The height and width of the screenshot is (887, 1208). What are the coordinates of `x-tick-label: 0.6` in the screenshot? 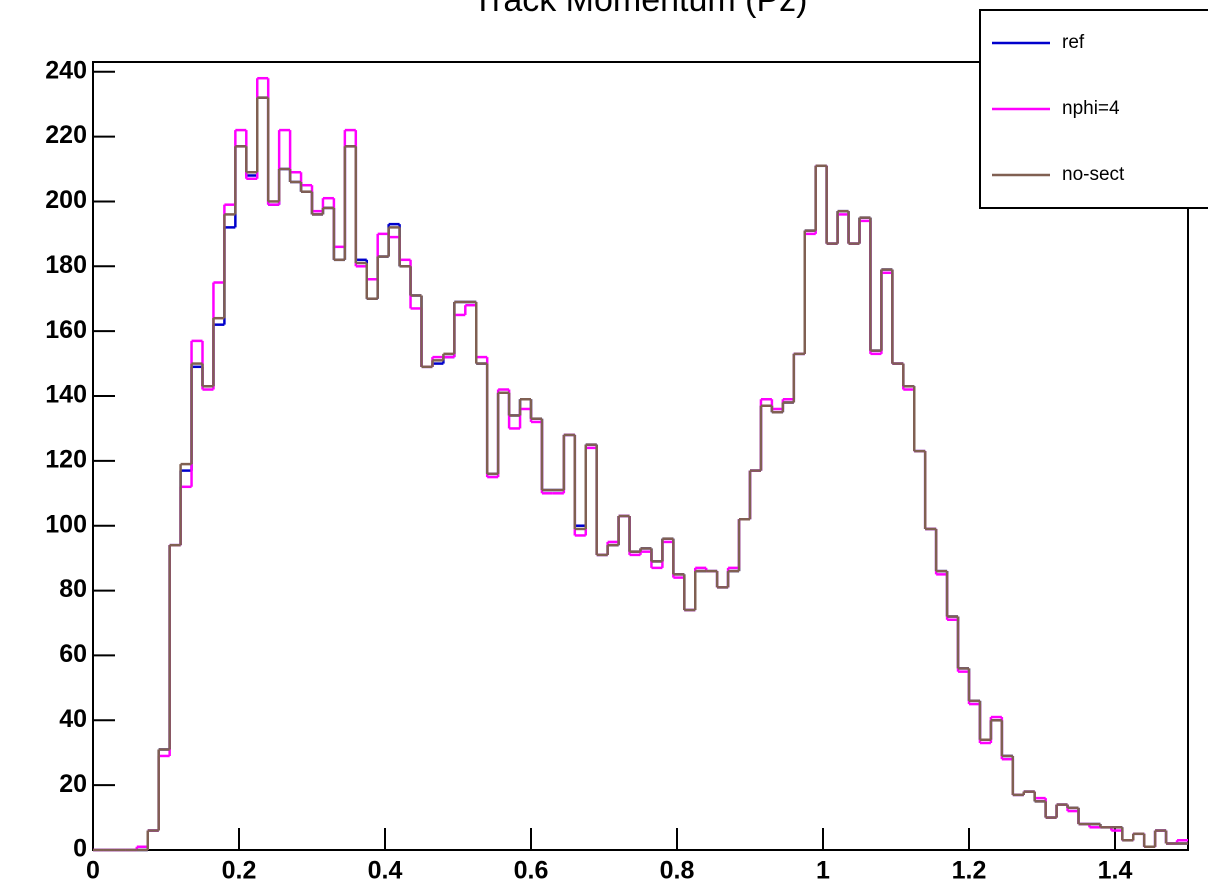 It's located at (531, 871).